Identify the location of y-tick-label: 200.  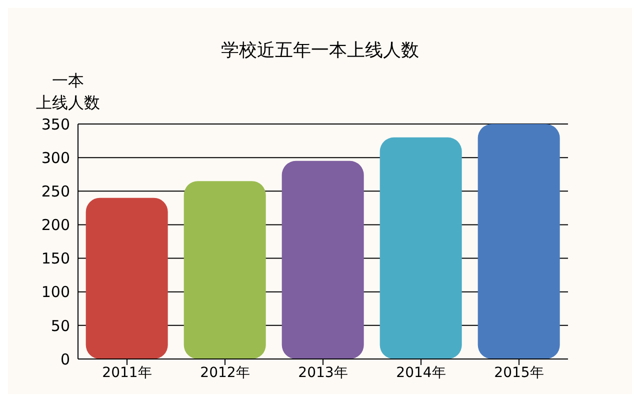
(55, 225).